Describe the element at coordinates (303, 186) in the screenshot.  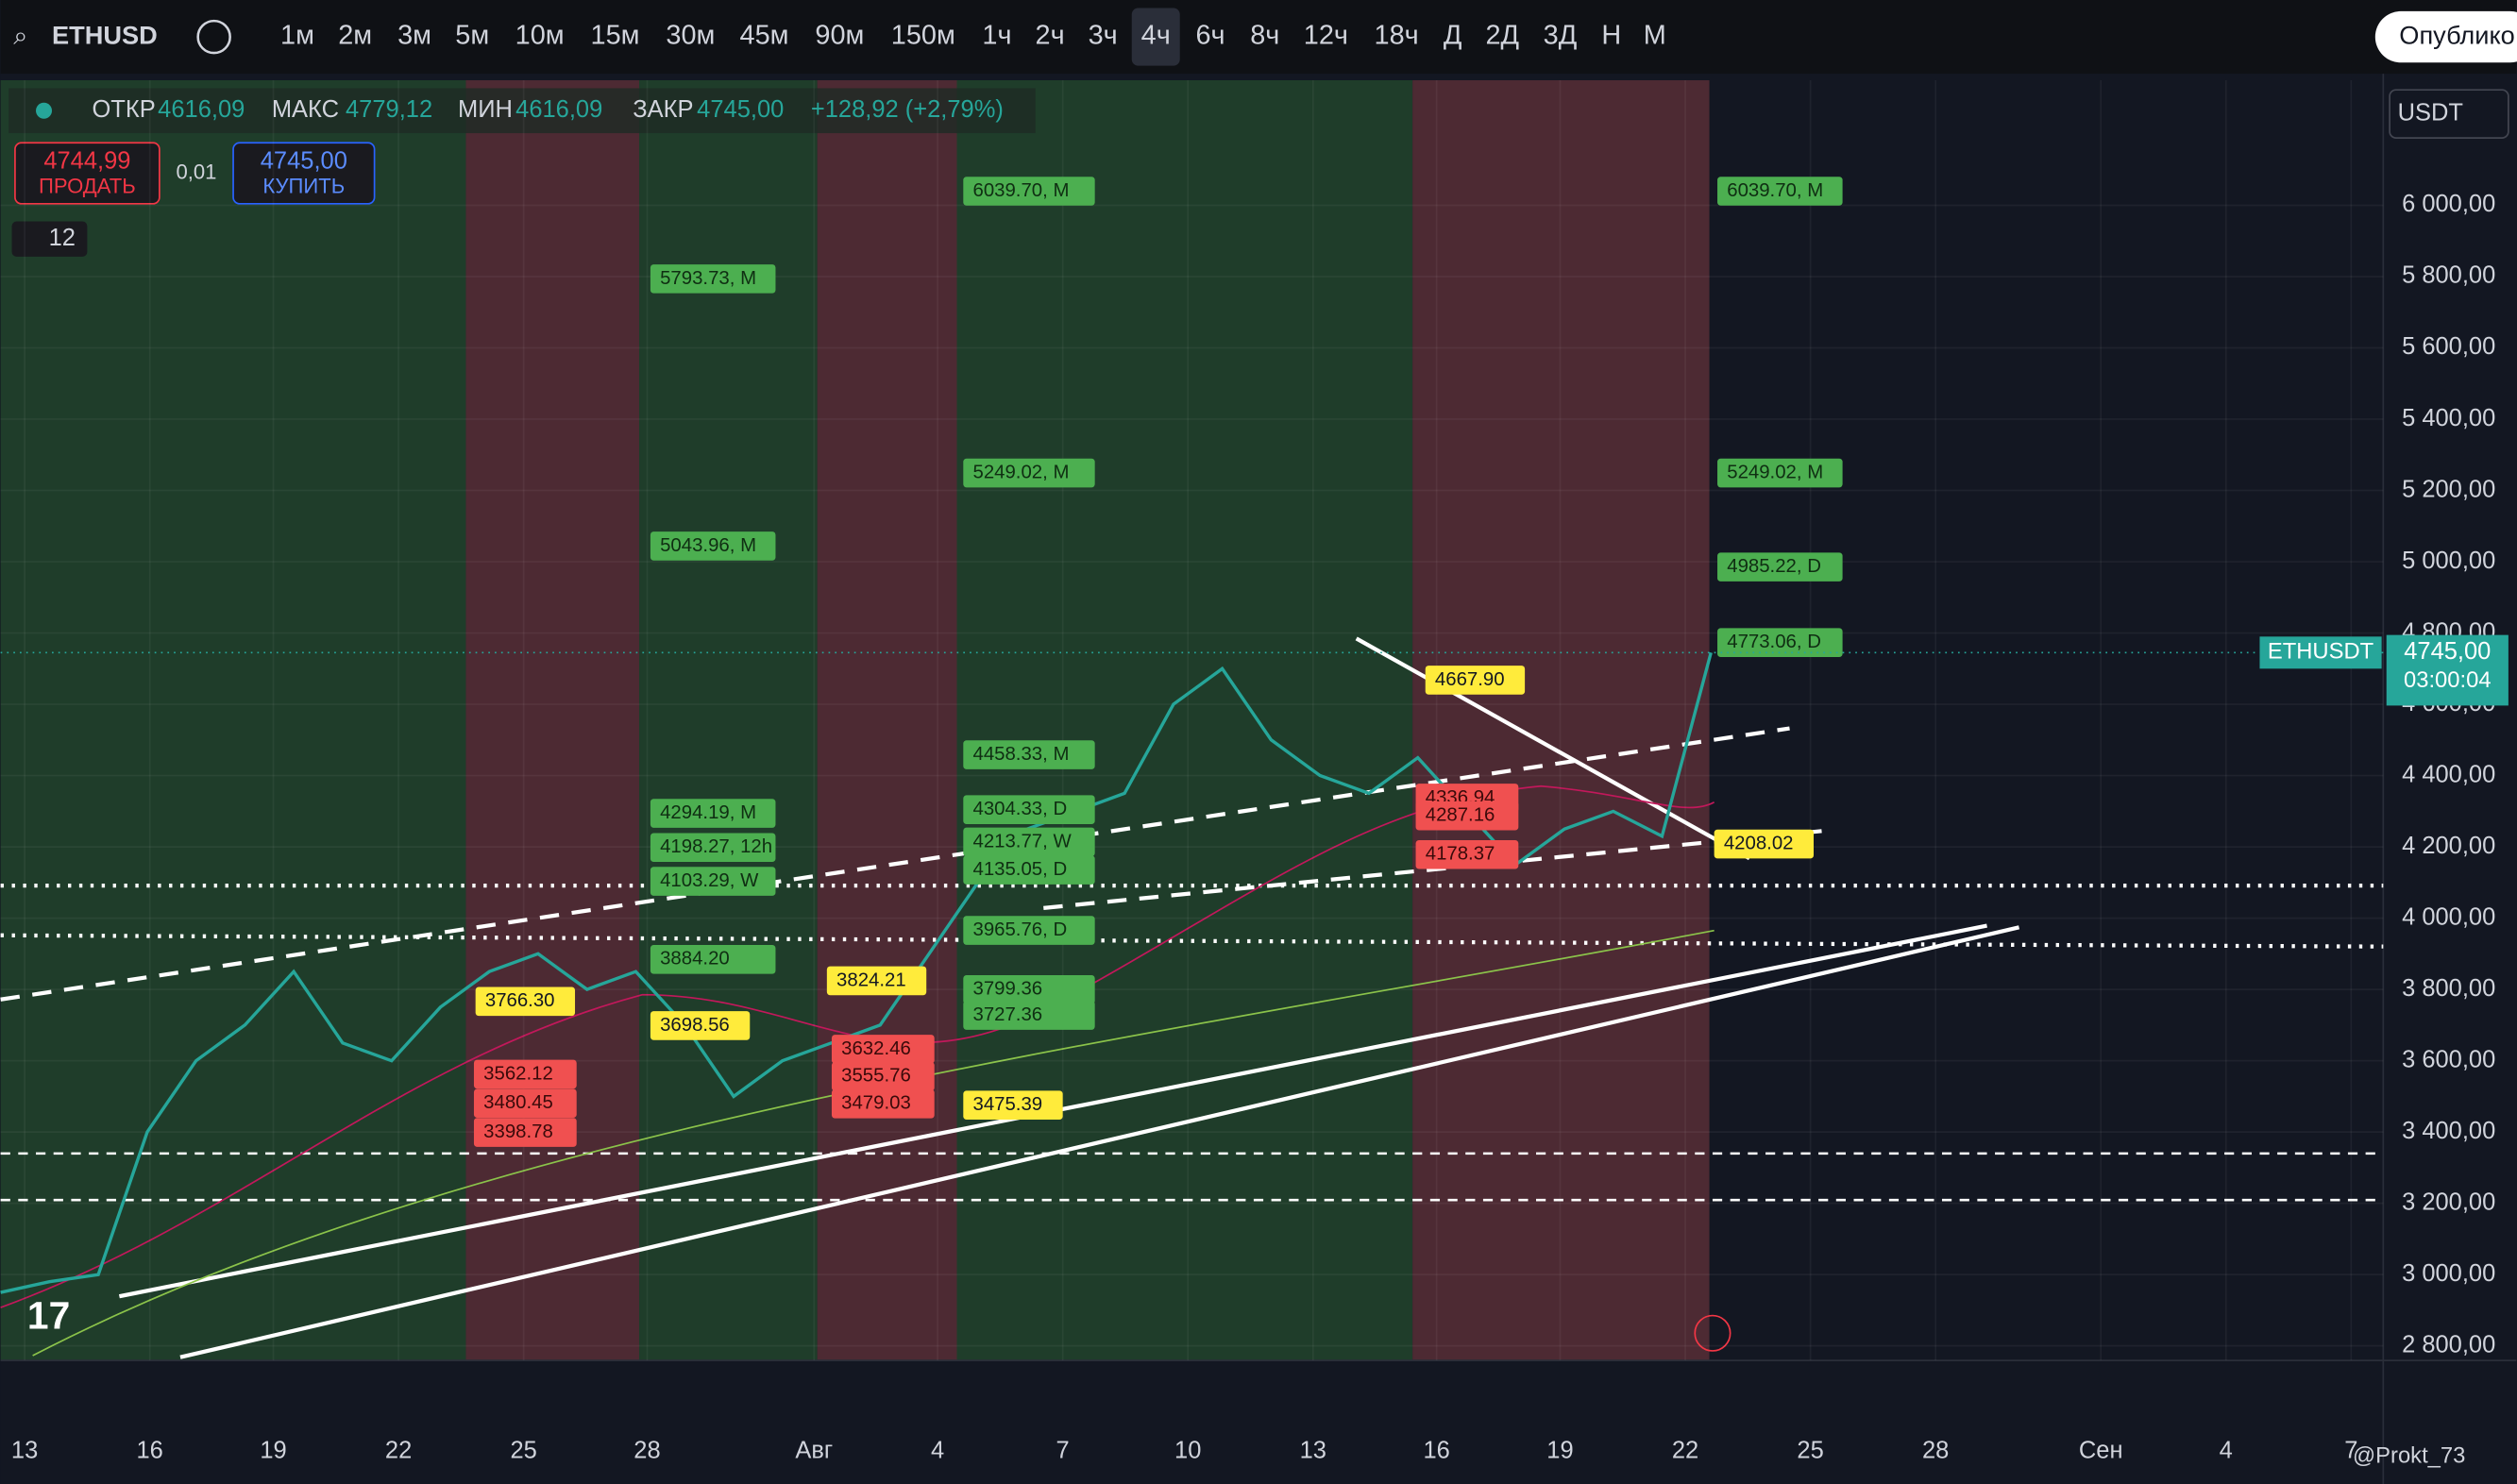
I see `buy-label: КУПИТЬ` at that location.